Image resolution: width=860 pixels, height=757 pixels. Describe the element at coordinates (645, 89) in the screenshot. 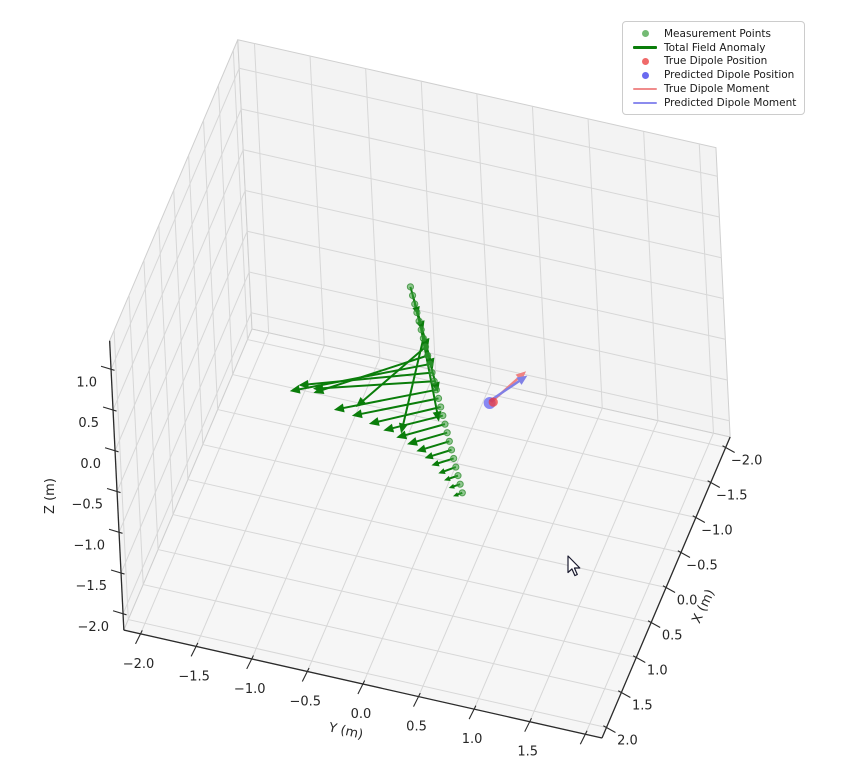

I see `true-moment-line-icon` at that location.